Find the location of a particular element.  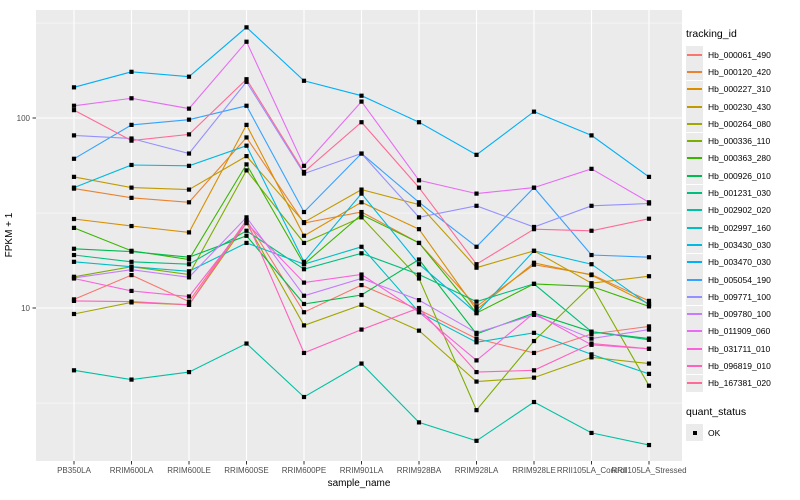

y-tick-label: 100 is located at coordinates (24, 118).